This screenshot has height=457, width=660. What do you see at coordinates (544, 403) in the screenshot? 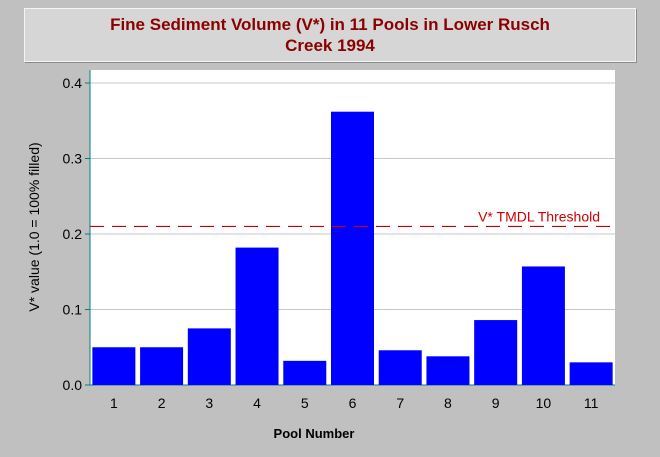
I see `x-tick-label: 10` at bounding box center [544, 403].